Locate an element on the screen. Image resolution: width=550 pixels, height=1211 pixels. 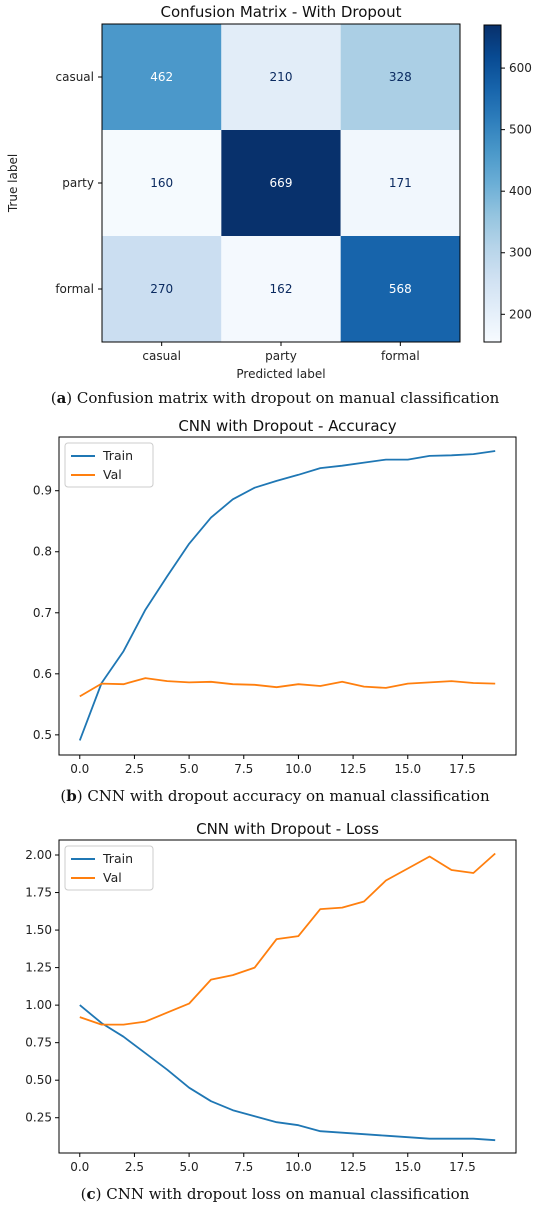
x-tick-label: casual is located at coordinates (161, 356).